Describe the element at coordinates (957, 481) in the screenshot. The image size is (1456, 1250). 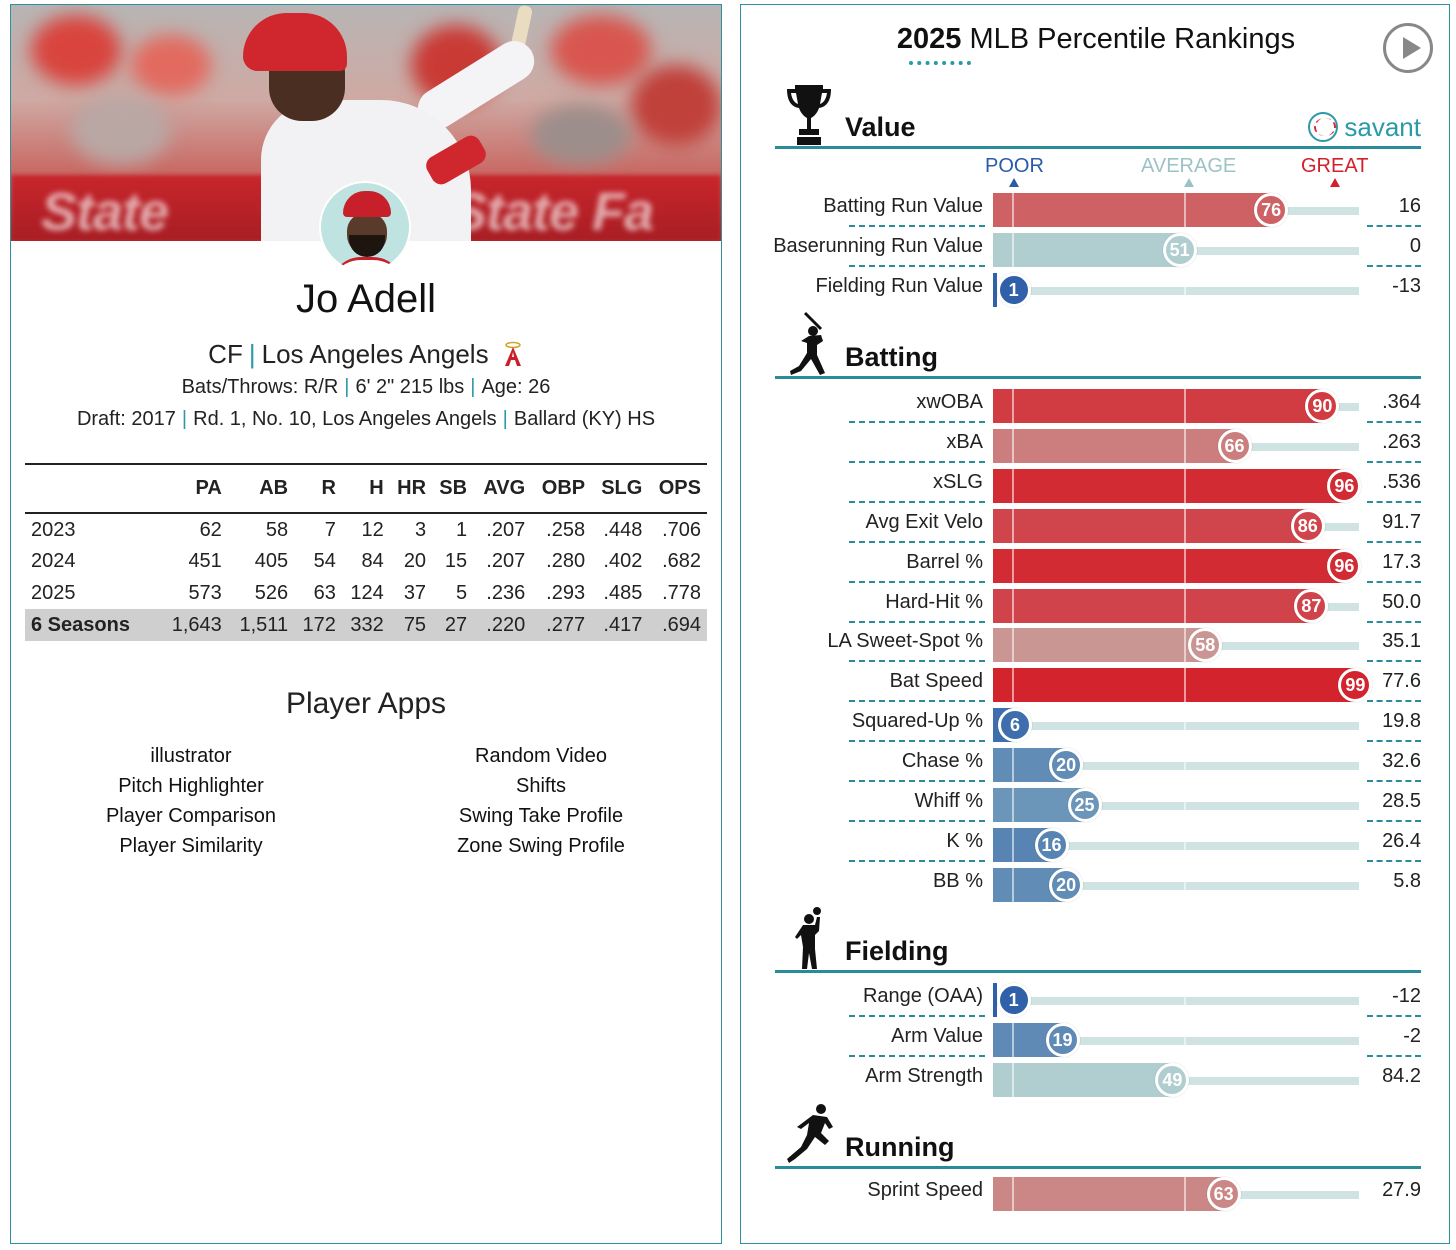
I see `metric-label: xSLG` at that location.